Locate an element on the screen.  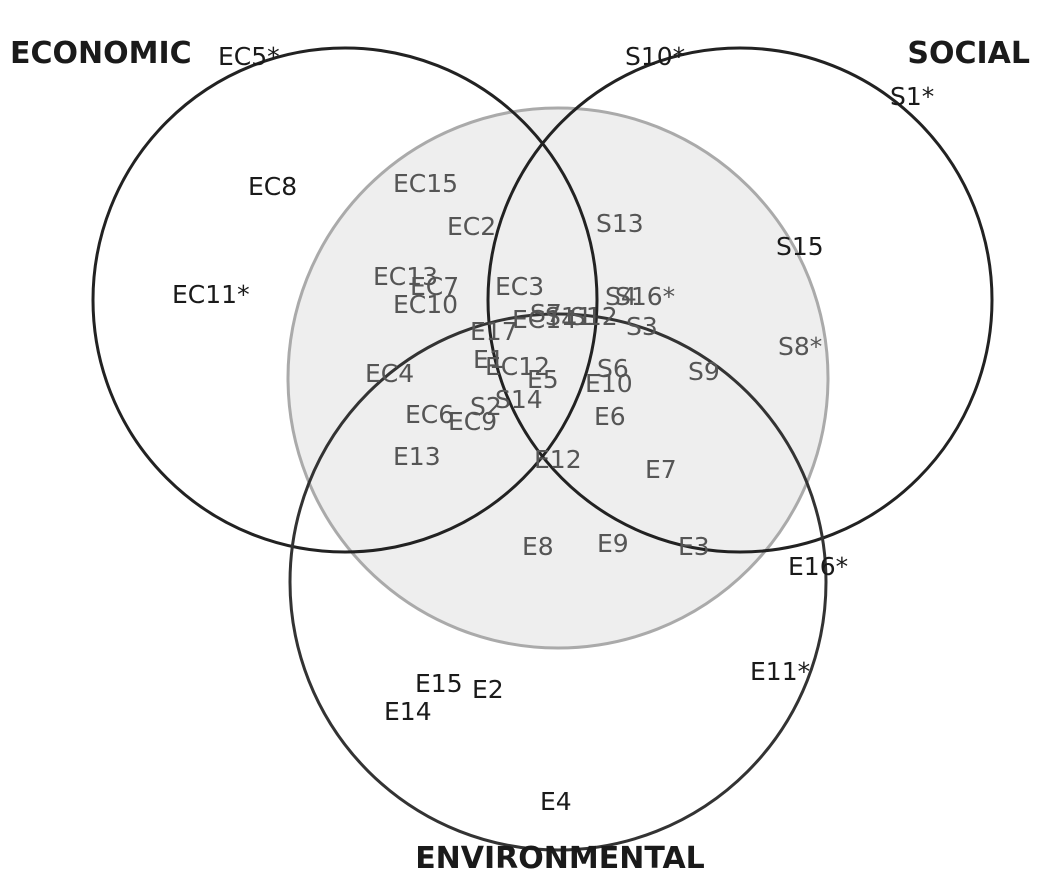
item-label: S6 is located at coordinates (613, 368).